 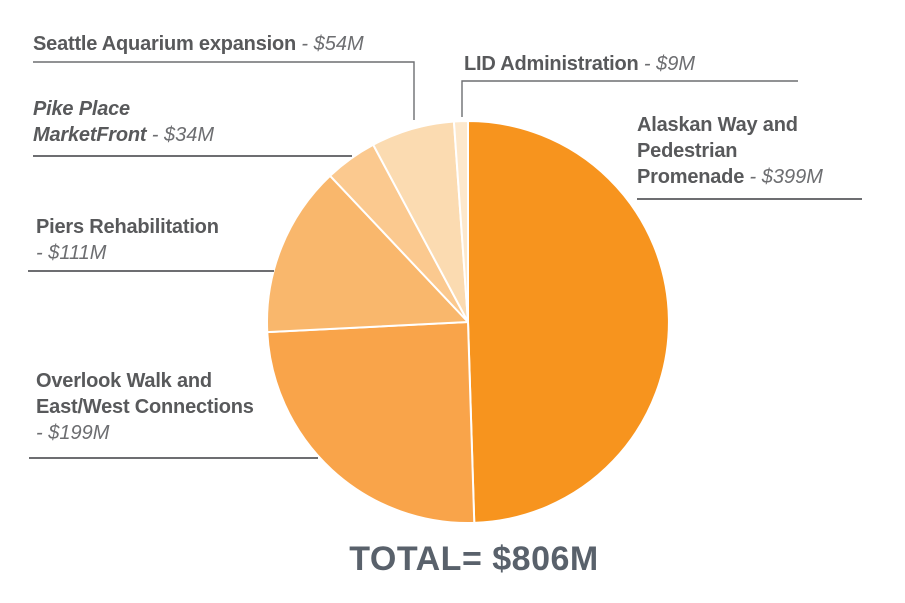 What do you see at coordinates (165, 44) in the screenshot?
I see `slice-label: Seattle Aquarium expansion` at bounding box center [165, 44].